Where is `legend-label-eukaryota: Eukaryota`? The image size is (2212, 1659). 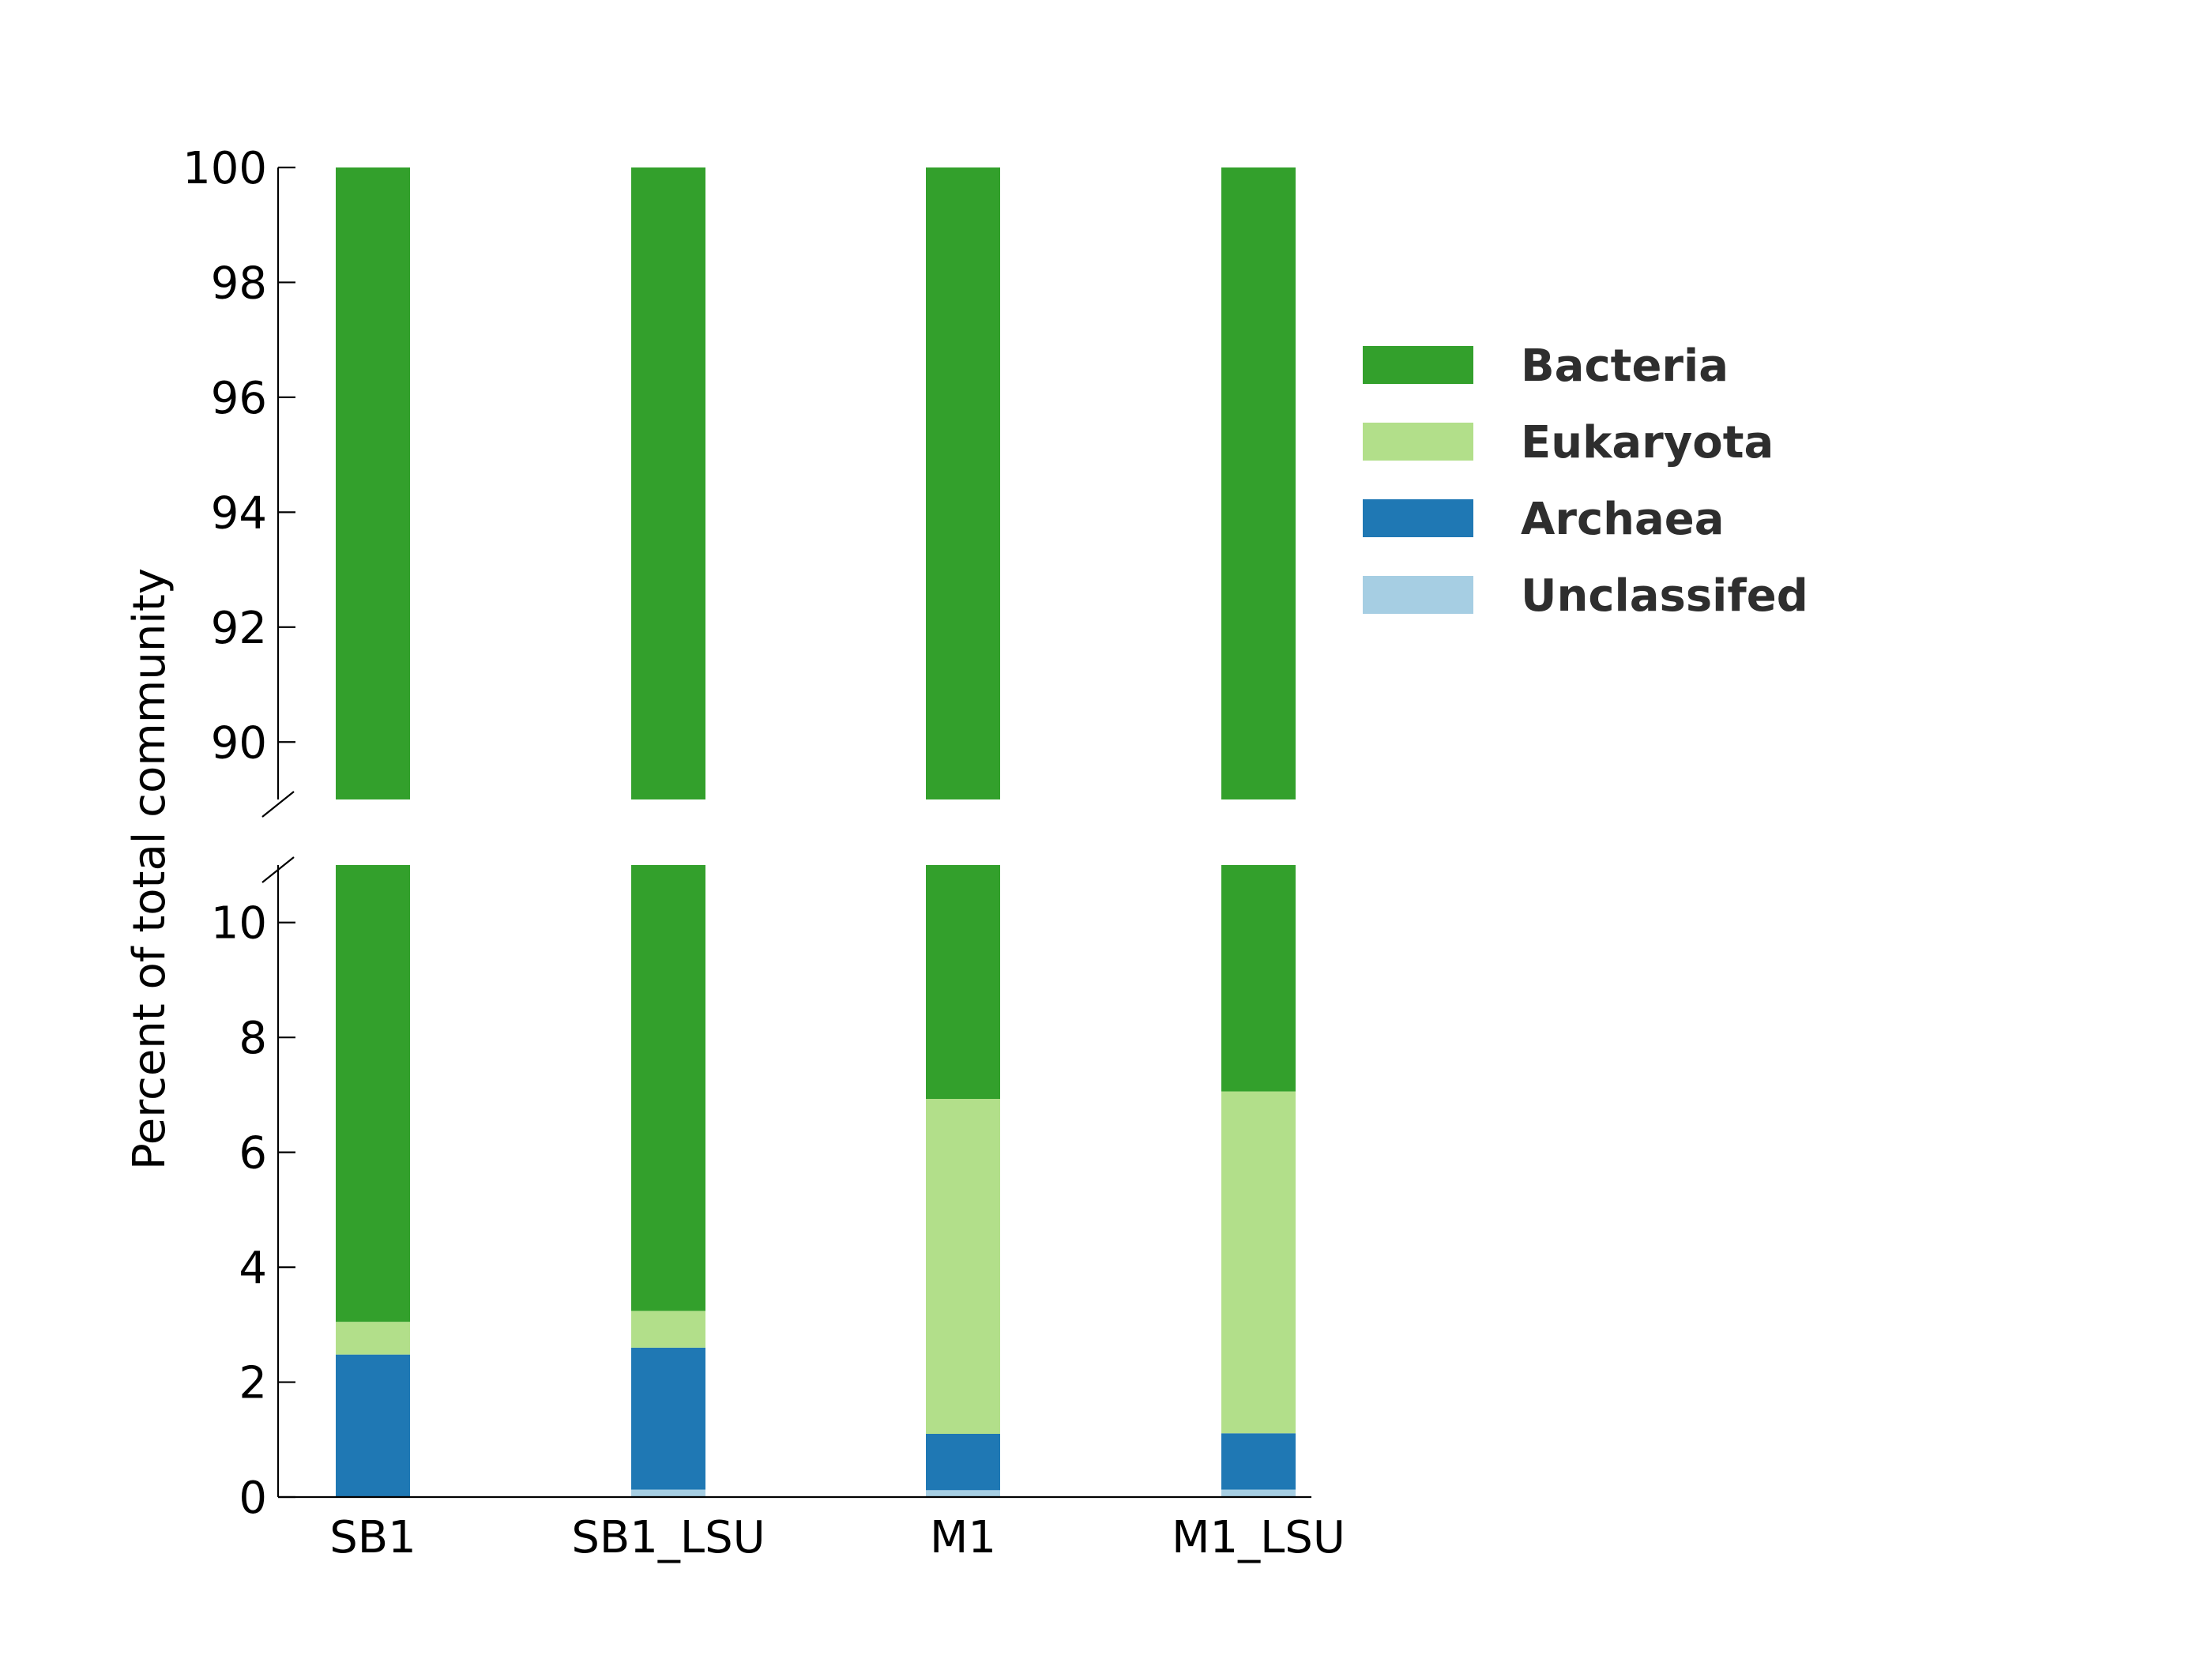
legend-label-eukaryota: Eukaryota is located at coordinates (1648, 442).